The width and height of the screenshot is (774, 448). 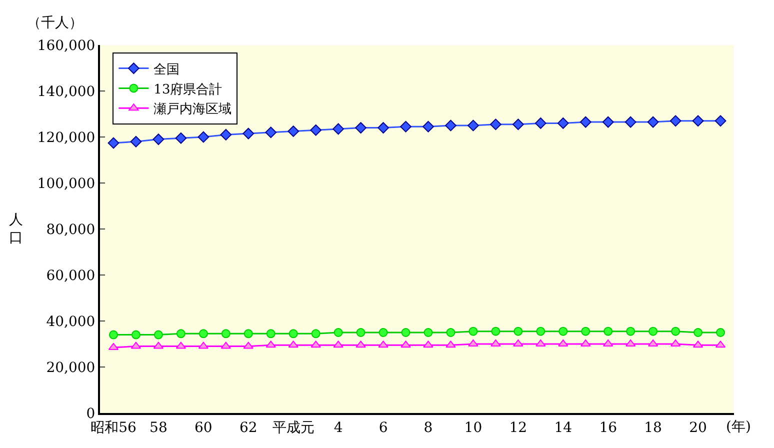 I want to click on x-tick-label: 20, so click(x=698, y=428).